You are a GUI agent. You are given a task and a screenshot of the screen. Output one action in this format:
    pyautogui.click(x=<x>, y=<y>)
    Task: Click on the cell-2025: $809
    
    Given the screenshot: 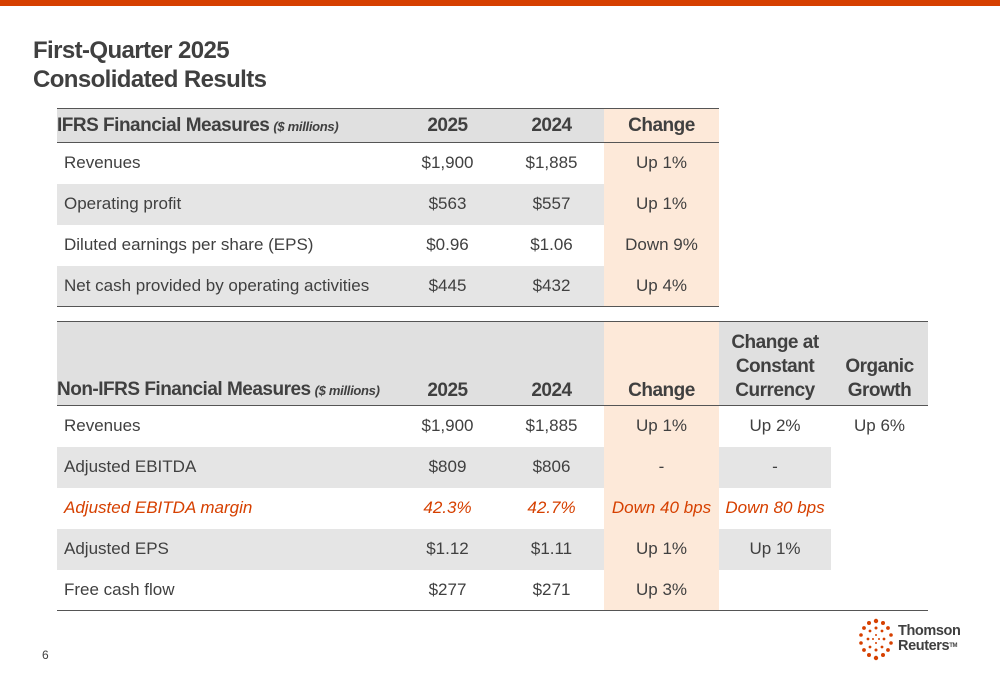 What is the action you would take?
    pyautogui.click(x=447, y=467)
    